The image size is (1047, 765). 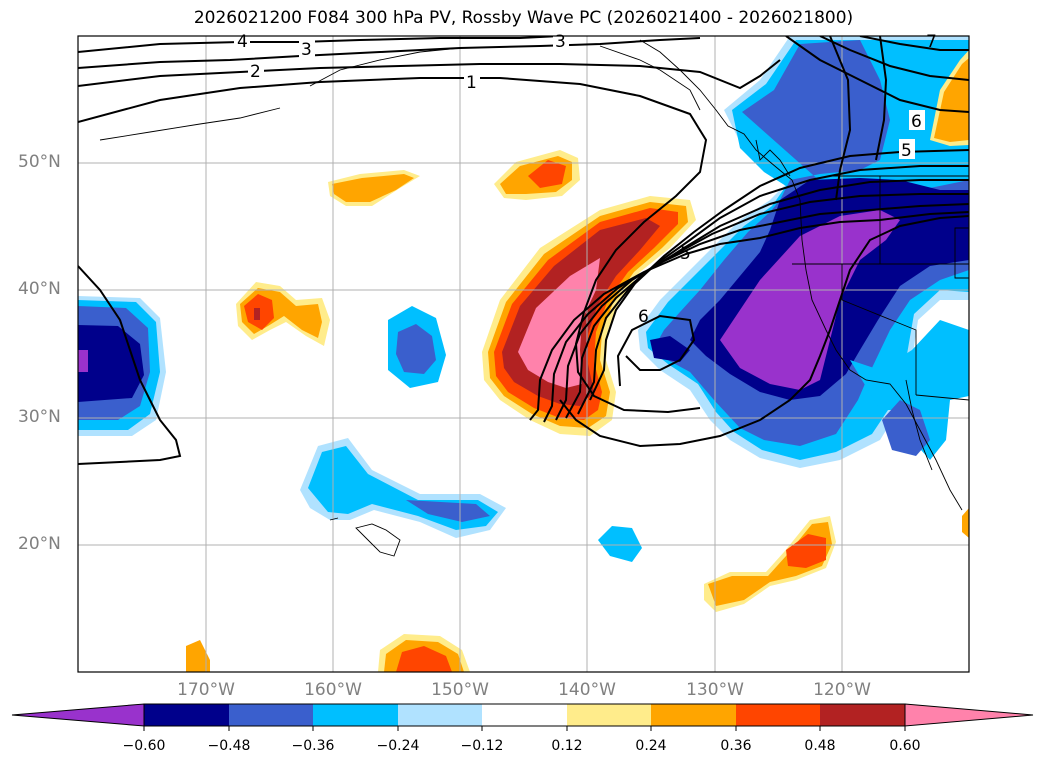 I want to click on colorbar, so click(x=522, y=717).